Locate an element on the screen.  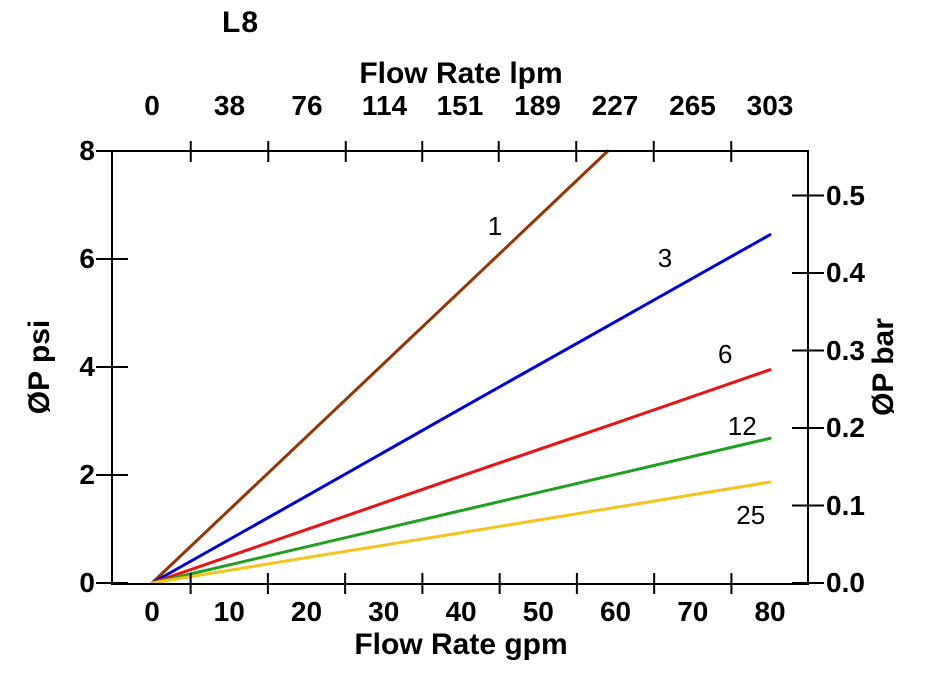
left-tick-label: 8 is located at coordinates (87, 150).